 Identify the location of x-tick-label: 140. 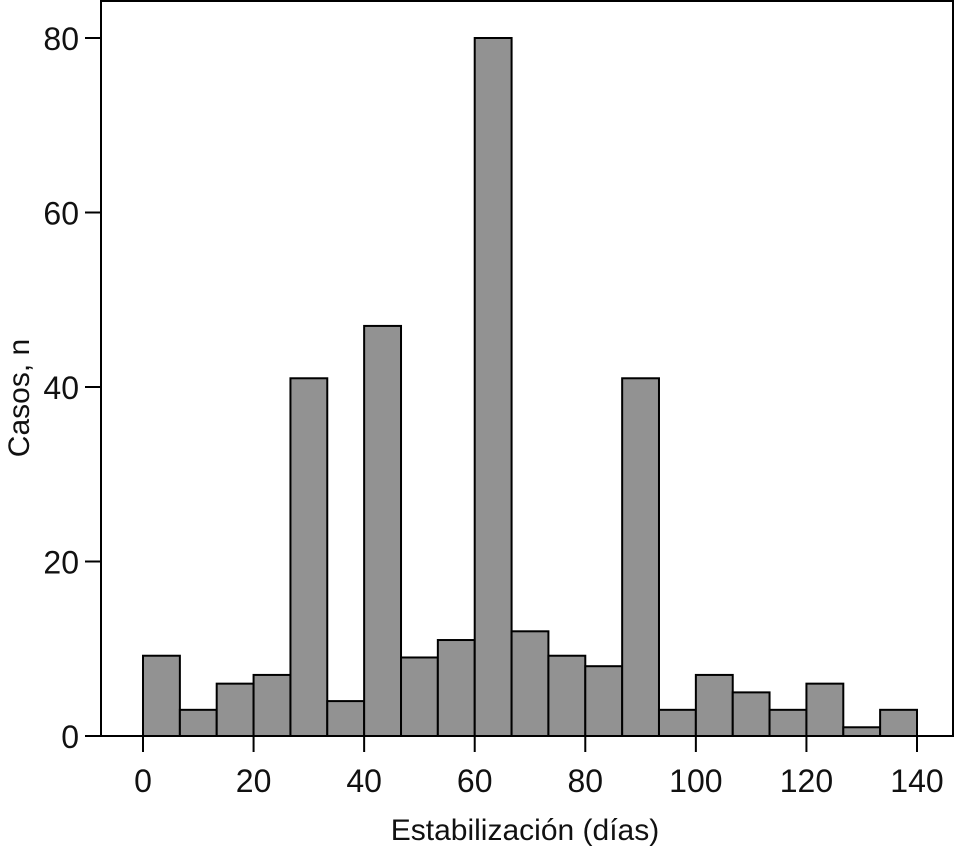
(916, 781).